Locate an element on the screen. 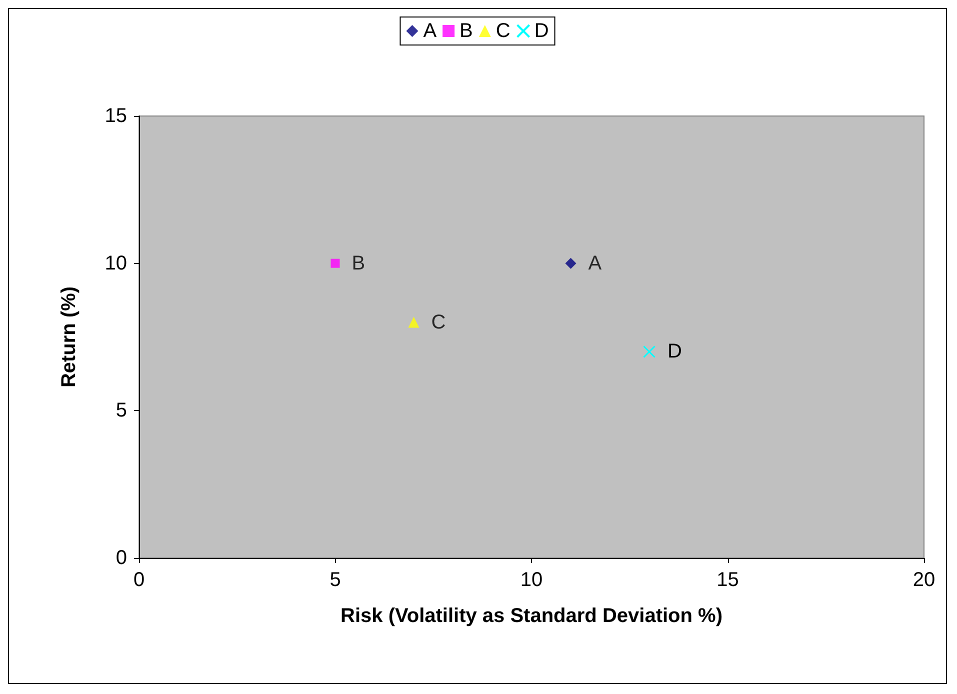 The width and height of the screenshot is (957, 694). text: D is located at coordinates (675, 351).